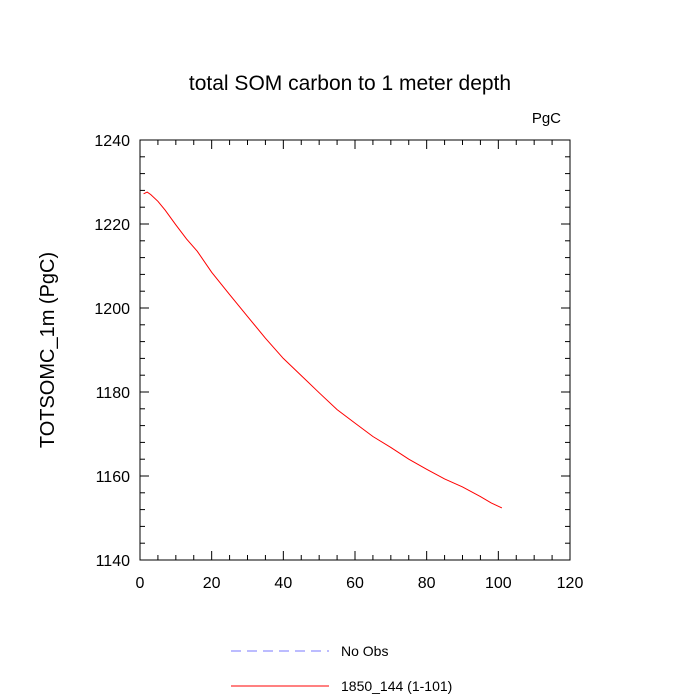  What do you see at coordinates (283, 583) in the screenshot?
I see `x-tick-label: 40` at bounding box center [283, 583].